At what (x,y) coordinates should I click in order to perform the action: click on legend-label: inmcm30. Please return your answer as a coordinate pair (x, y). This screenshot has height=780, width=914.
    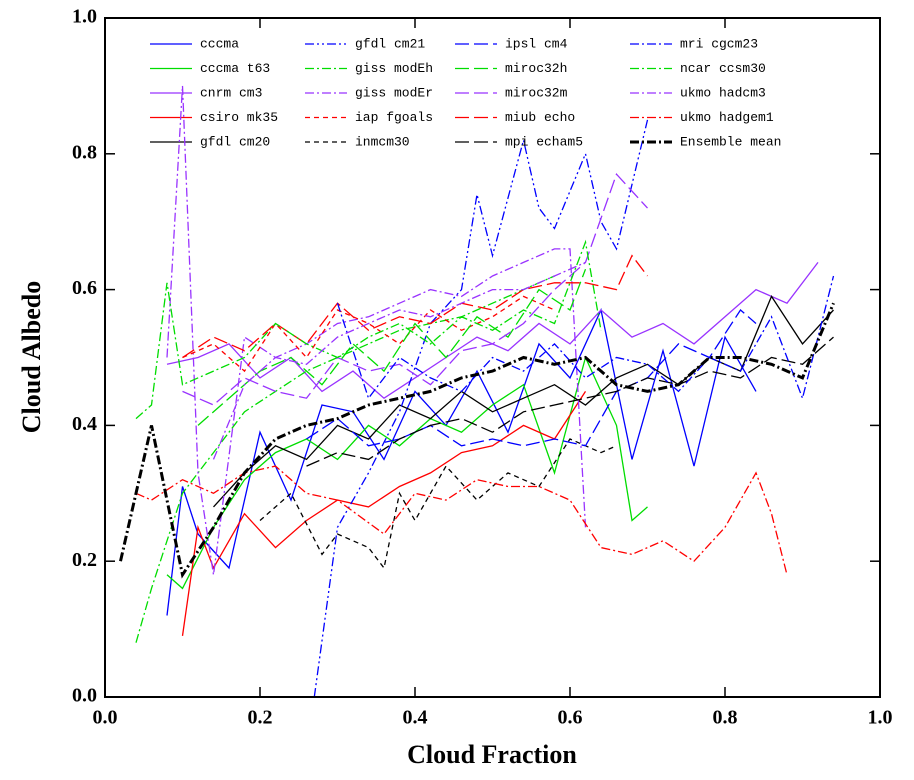
    Looking at the image, I should click on (382, 141).